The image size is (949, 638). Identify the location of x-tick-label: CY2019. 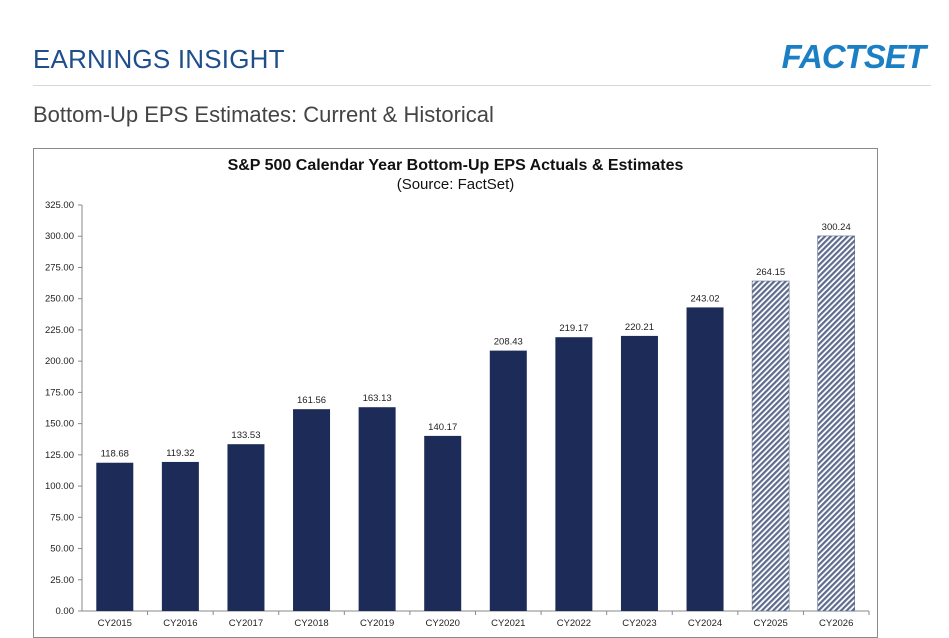
(377, 623).